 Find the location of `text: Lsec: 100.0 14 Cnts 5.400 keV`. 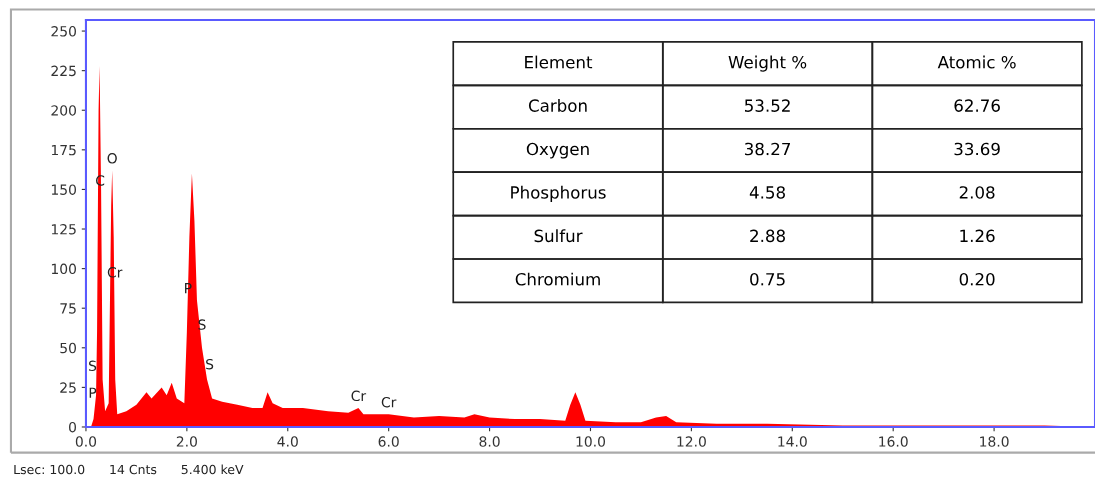

text: Lsec: 100.0 14 Cnts 5.400 keV is located at coordinates (129, 469).